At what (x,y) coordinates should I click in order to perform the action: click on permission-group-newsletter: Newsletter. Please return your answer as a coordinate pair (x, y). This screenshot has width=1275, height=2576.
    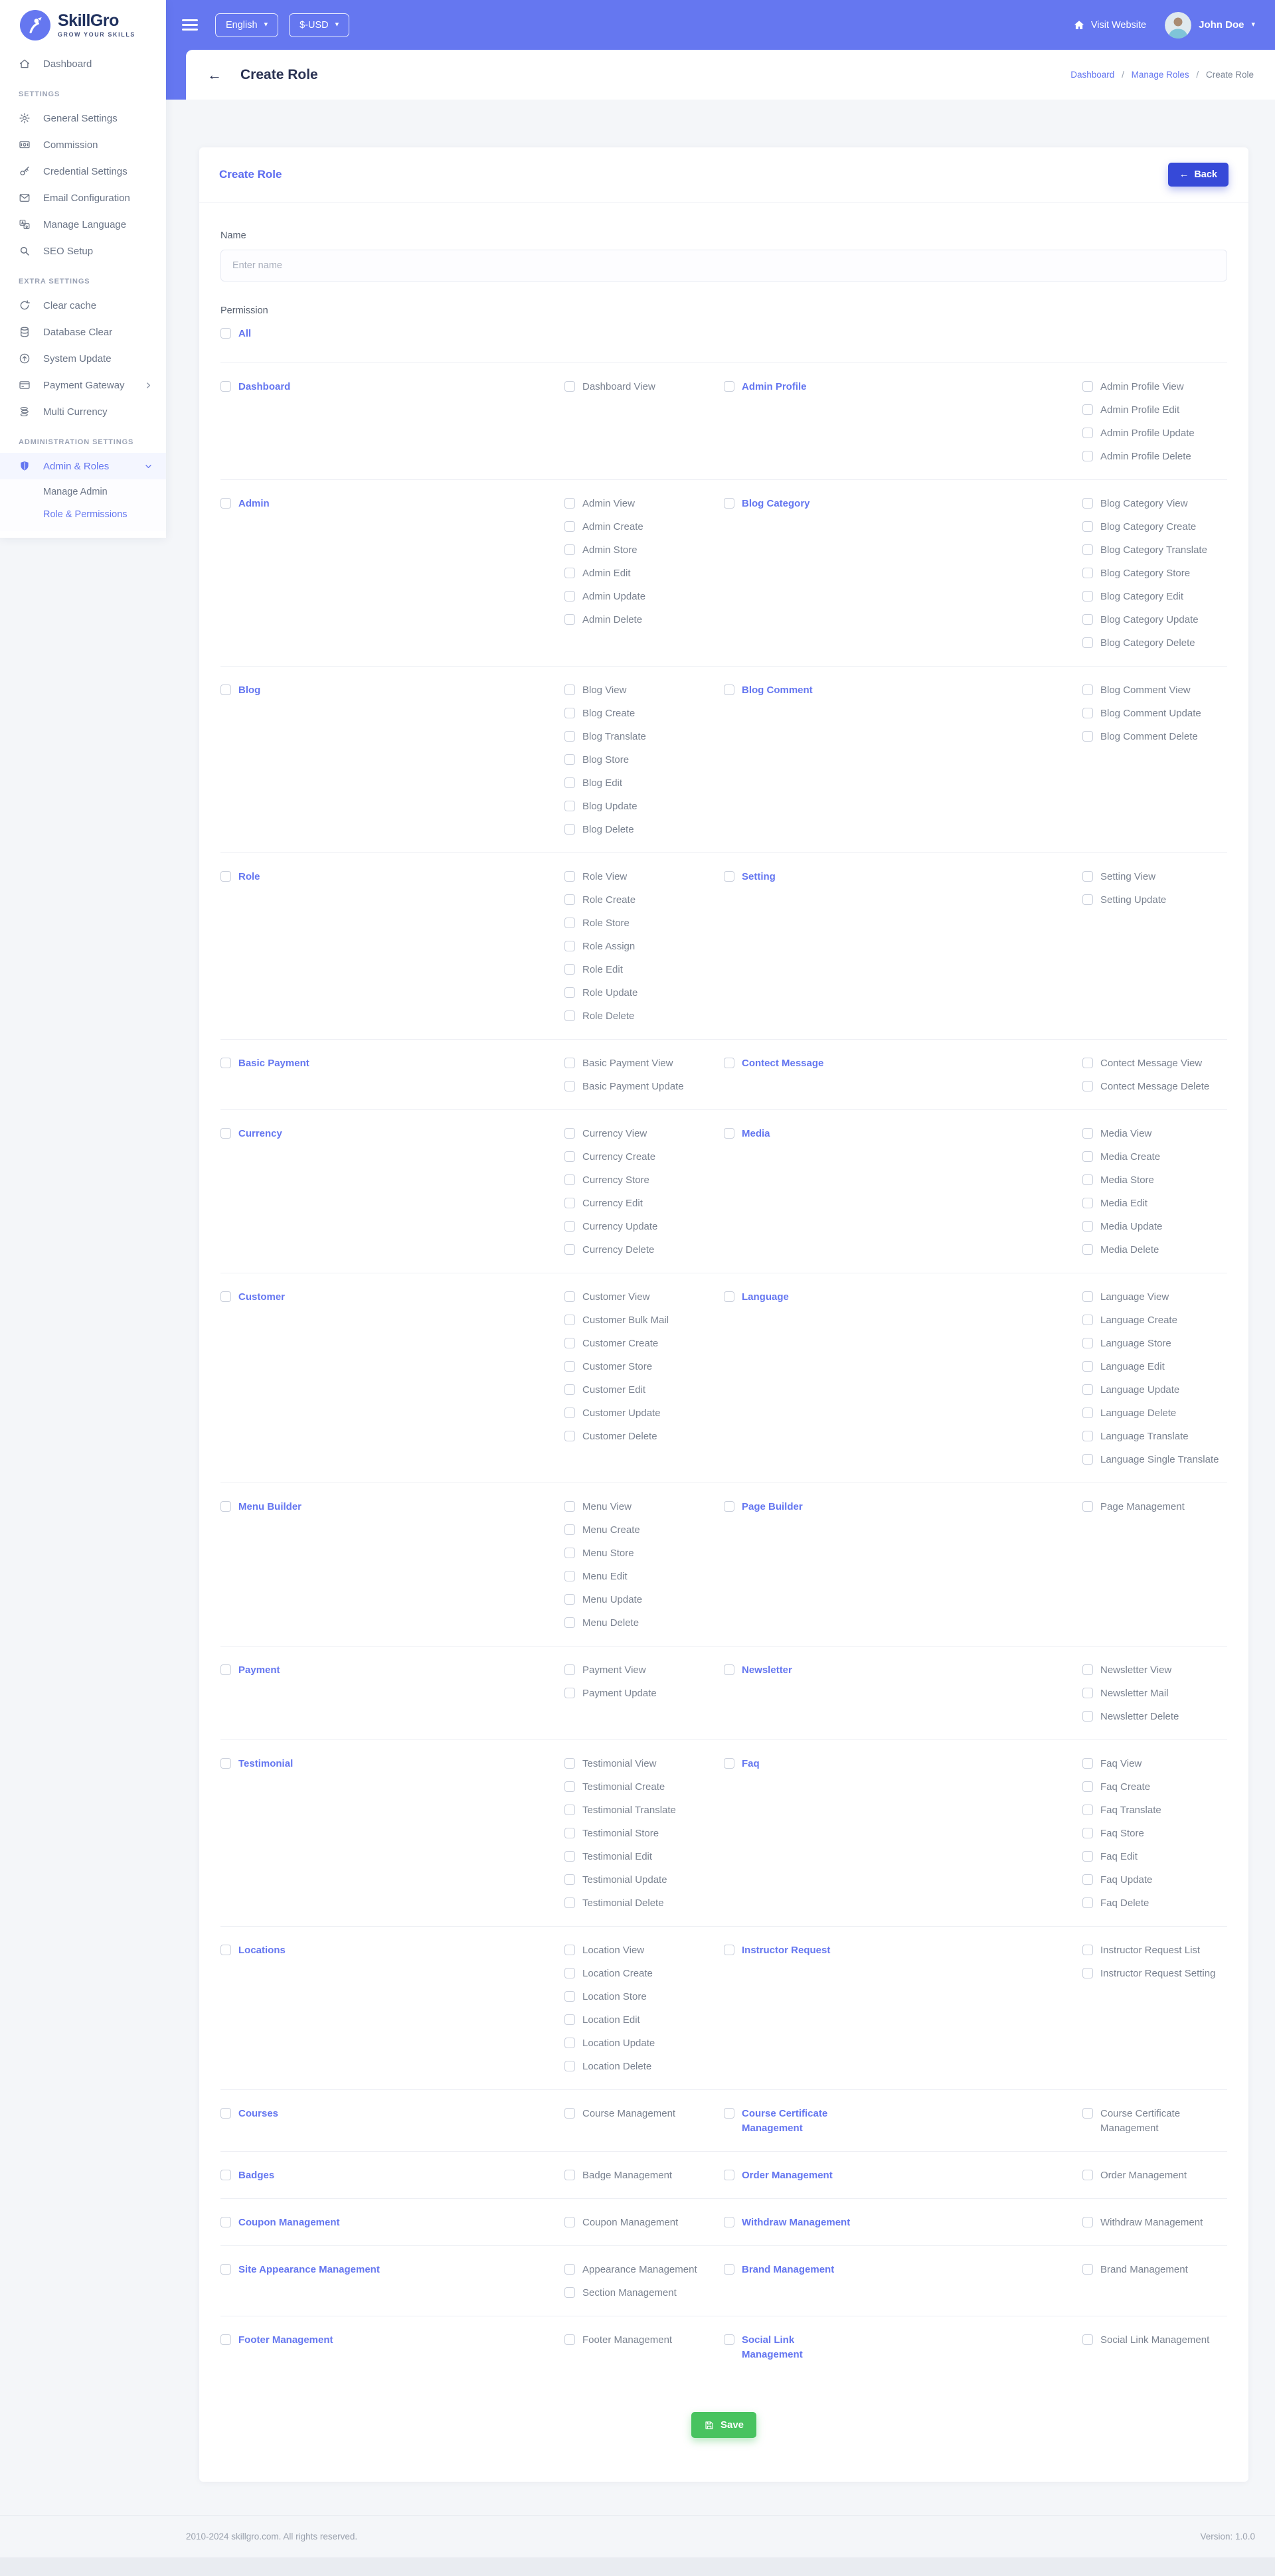
    Looking at the image, I should click on (903, 1670).